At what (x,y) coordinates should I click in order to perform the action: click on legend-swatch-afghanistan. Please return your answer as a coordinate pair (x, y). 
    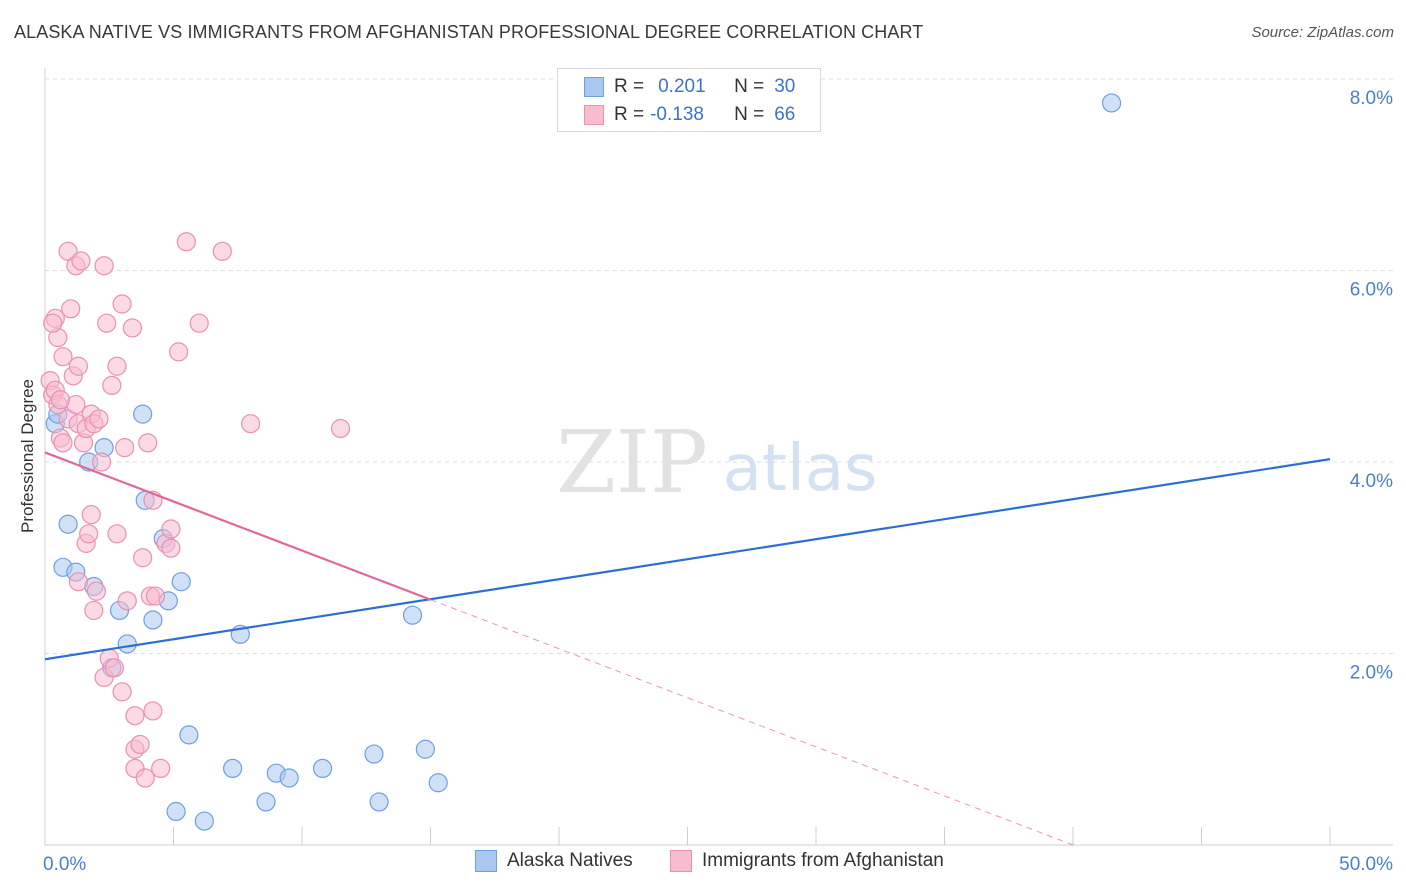
    Looking at the image, I should click on (594, 115).